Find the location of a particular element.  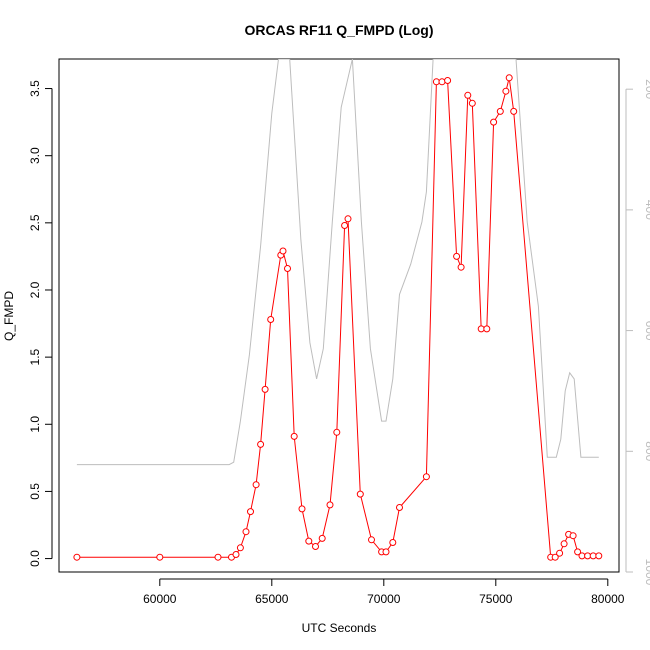

x-axis-label: UTC Seconds is located at coordinates (339, 628).